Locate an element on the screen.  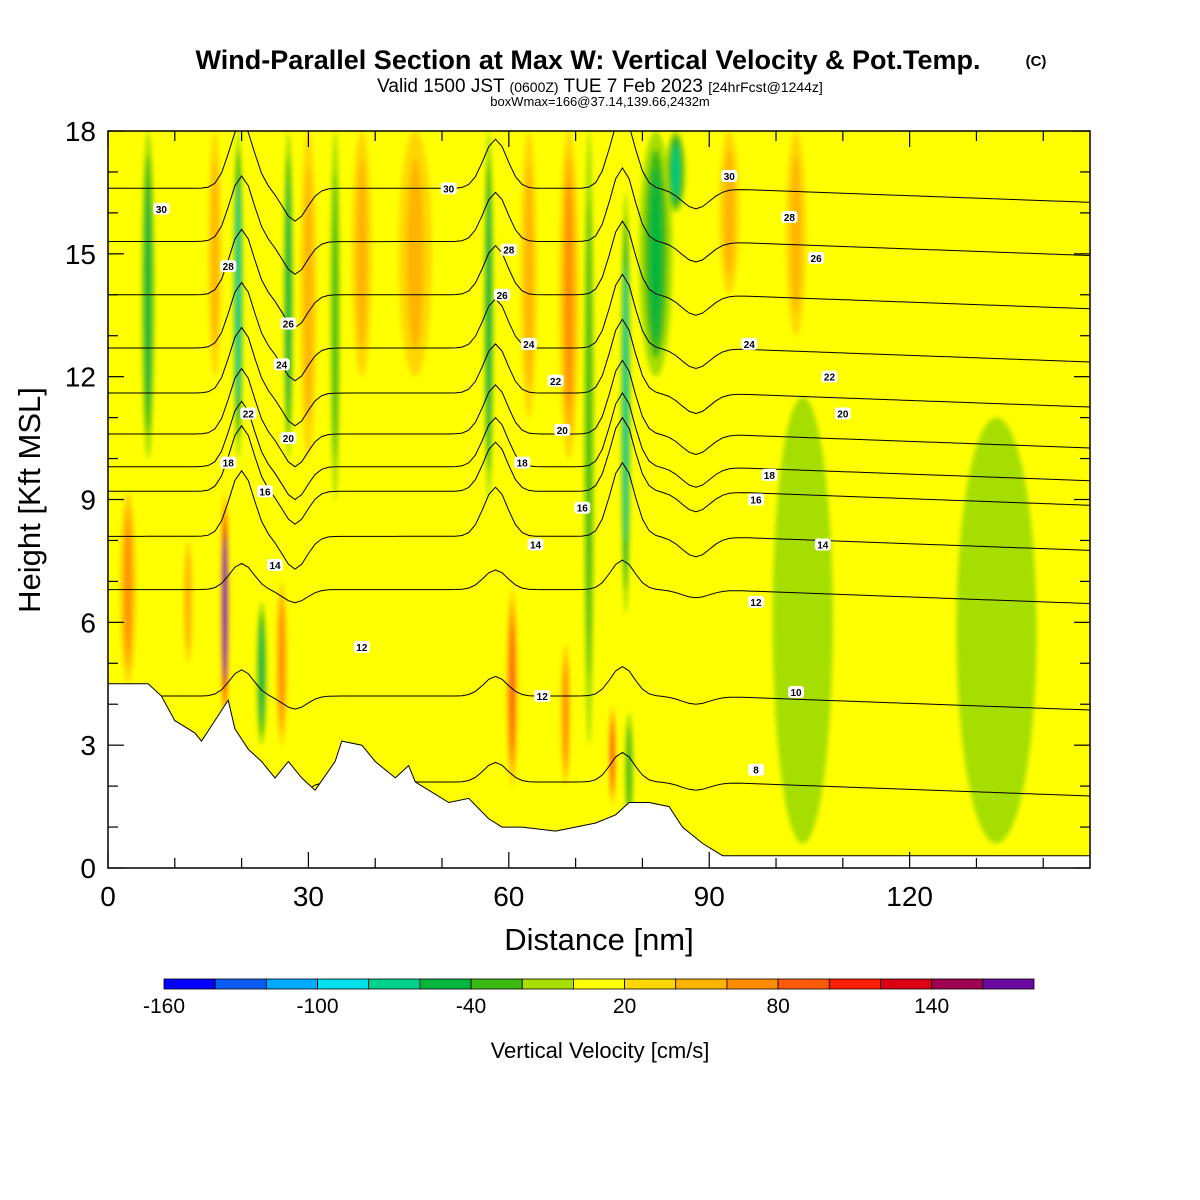
contour-label-24: 24 is located at coordinates (749, 344).